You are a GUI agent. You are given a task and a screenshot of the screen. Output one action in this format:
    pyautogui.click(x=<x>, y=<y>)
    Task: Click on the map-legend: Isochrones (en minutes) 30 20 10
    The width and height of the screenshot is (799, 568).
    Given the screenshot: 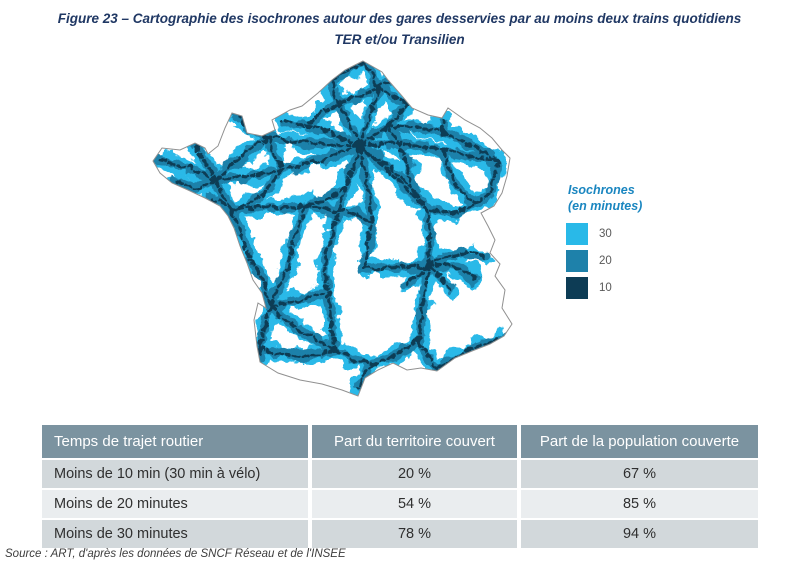 What is the action you would take?
    pyautogui.click(x=641, y=243)
    